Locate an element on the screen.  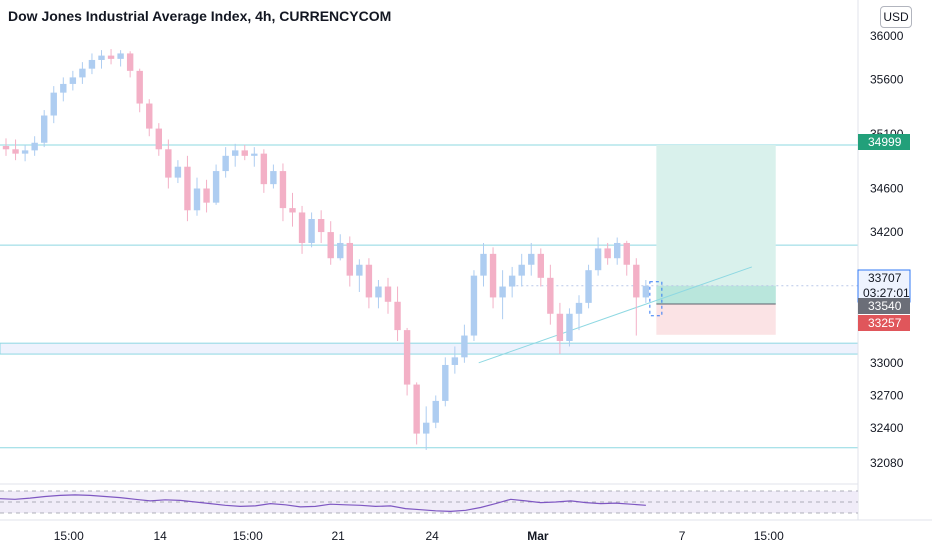
currency-button: USD is located at coordinates (896, 17).